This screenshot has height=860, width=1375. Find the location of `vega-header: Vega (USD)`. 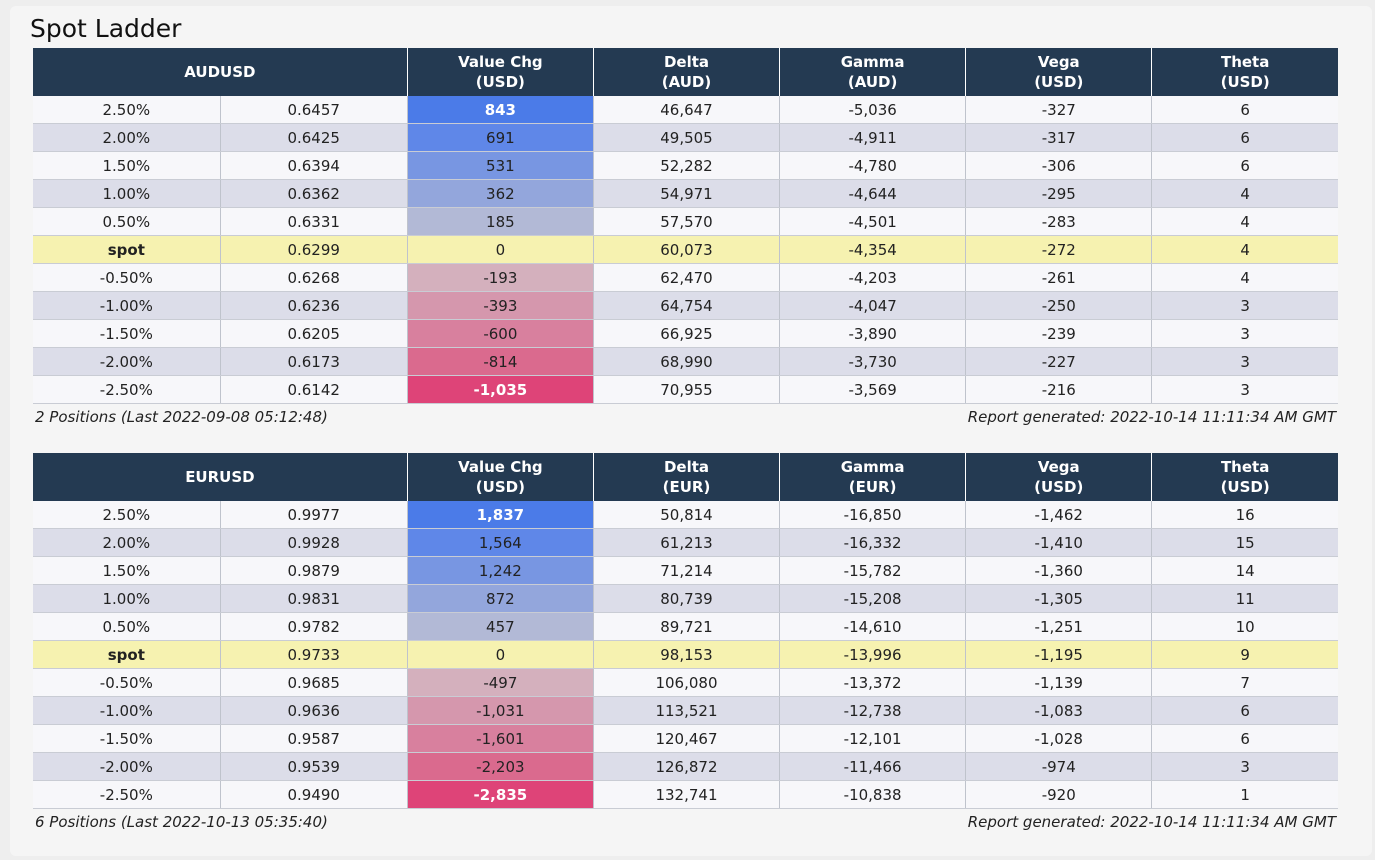

vega-header: Vega (USD) is located at coordinates (1059, 72).